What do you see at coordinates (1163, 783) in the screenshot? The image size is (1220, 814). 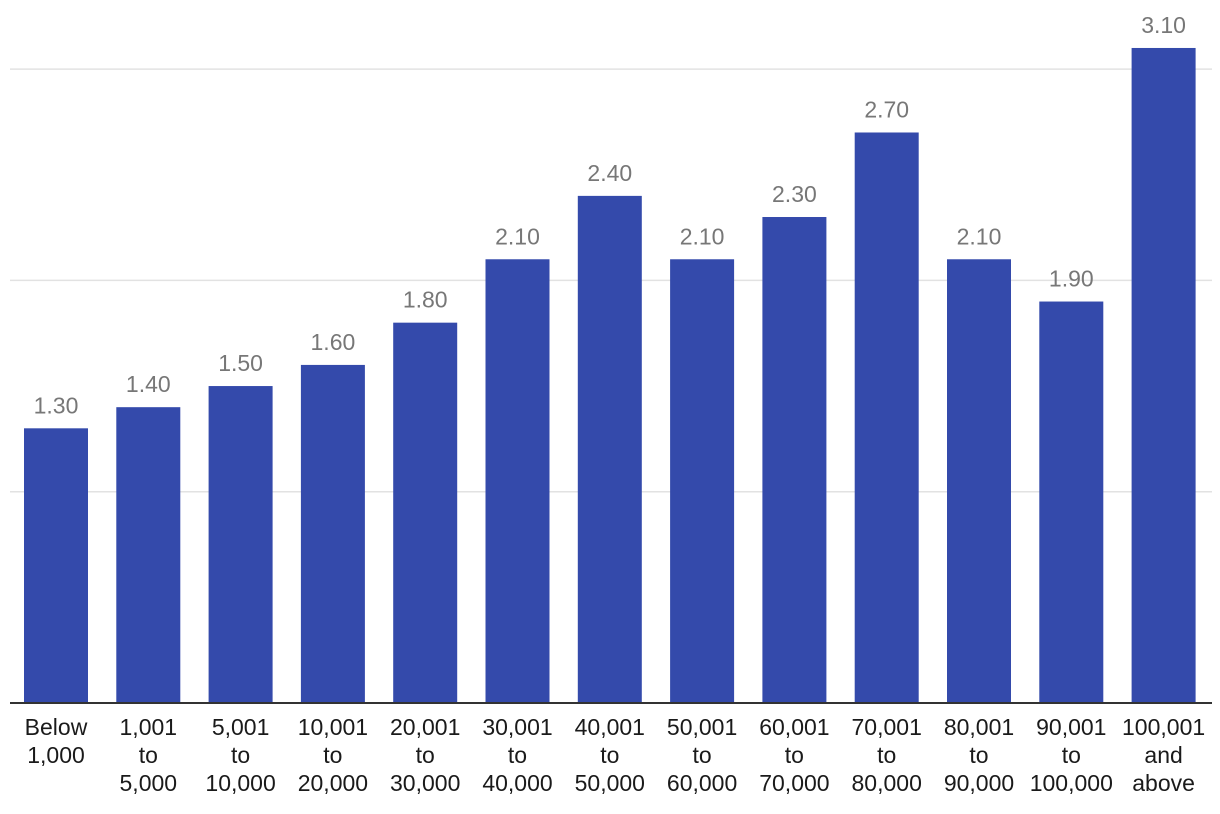 I see `x-tick-label-line: above` at bounding box center [1163, 783].